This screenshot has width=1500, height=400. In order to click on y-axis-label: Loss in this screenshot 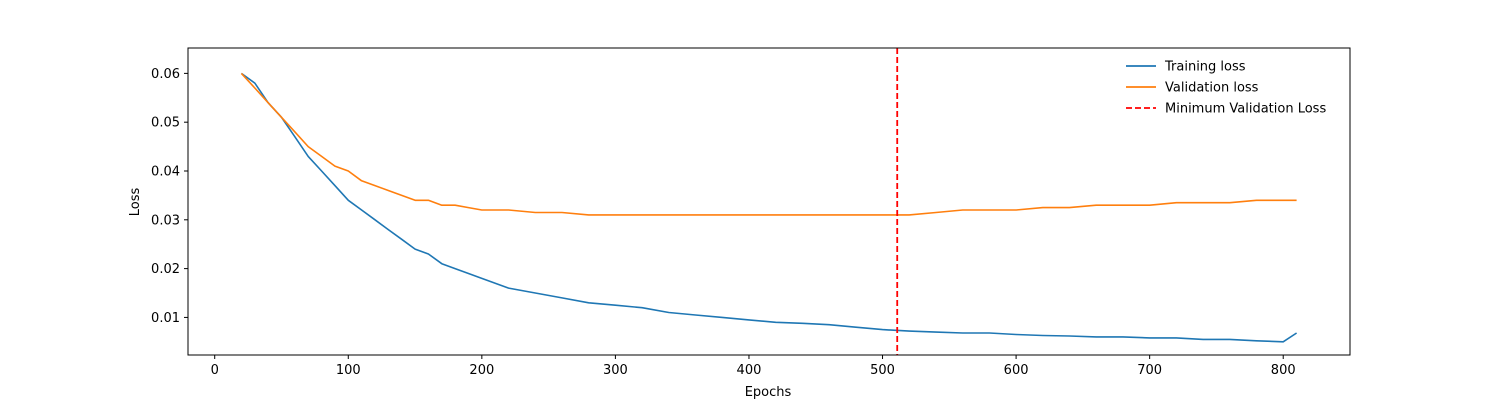, I will do `click(135, 202)`.